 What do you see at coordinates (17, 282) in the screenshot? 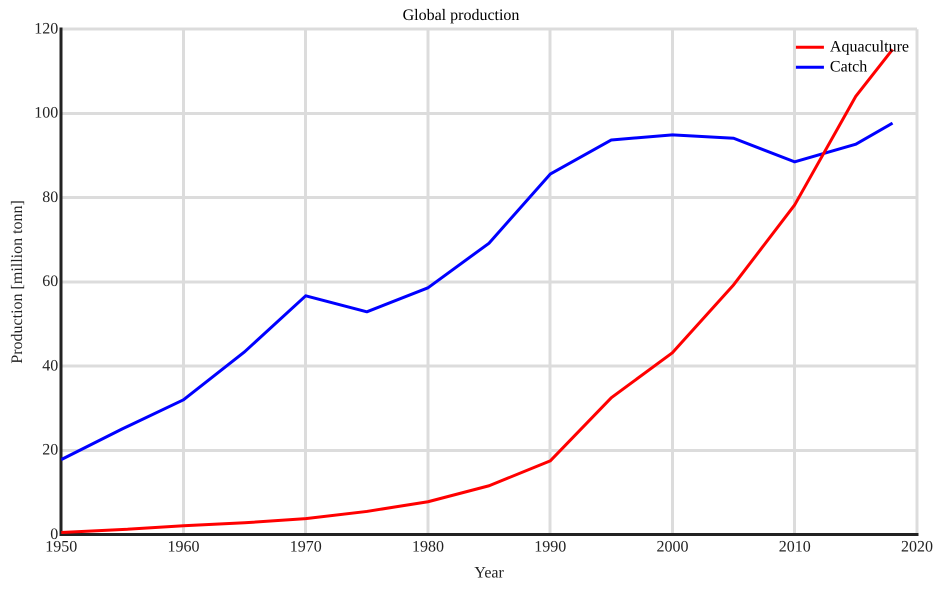
I see `y-axis-title: Production [million tonn]` at bounding box center [17, 282].